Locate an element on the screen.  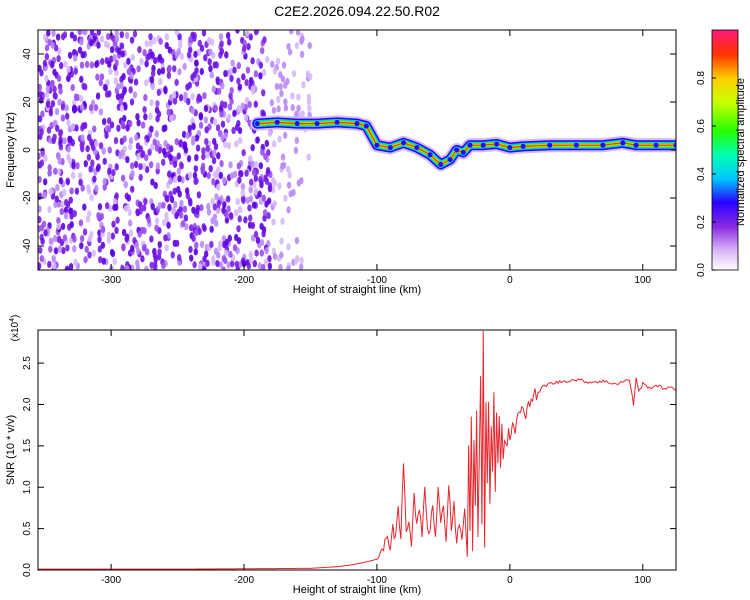
bottom-x-tick-label: 100 is located at coordinates (642, 580).